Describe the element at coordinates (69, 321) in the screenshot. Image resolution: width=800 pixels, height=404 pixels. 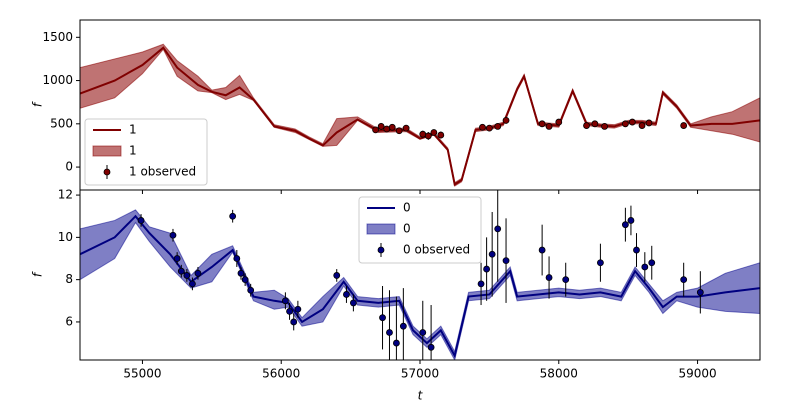
I see `y-tick-label: 6` at that location.